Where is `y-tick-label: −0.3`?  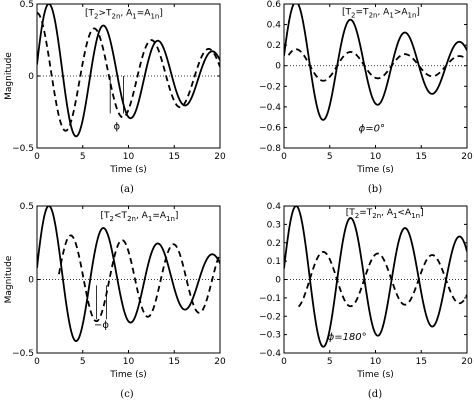 y-tick-label: −0.3 is located at coordinates (270, 336).